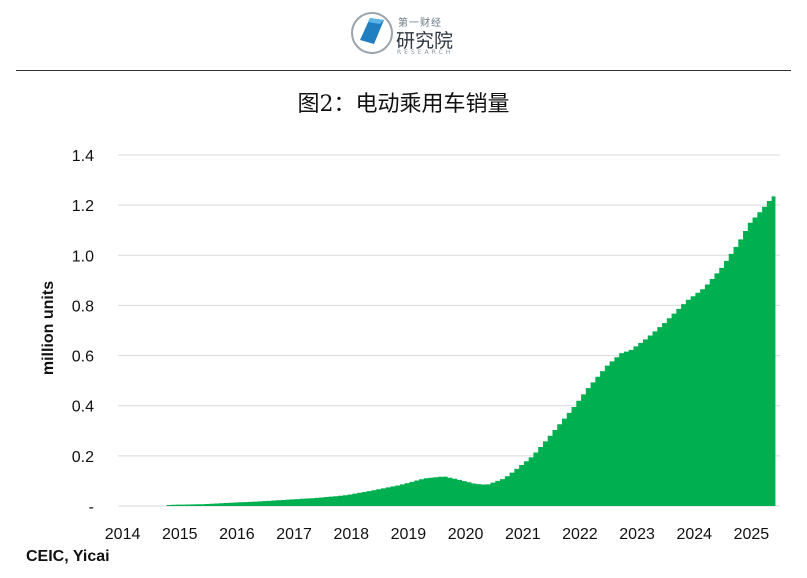  What do you see at coordinates (83, 407) in the screenshot?
I see `y-tick-label: 0.4` at bounding box center [83, 407].